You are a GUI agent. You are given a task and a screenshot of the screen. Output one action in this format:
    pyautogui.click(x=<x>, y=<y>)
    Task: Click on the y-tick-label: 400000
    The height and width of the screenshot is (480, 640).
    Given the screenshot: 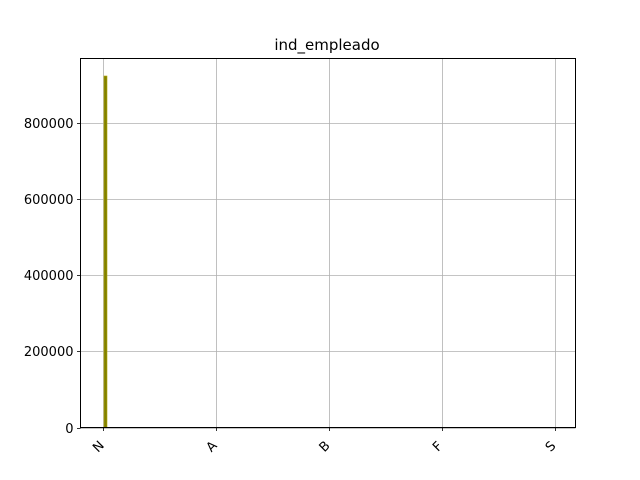 What is the action you would take?
    pyautogui.click(x=49, y=276)
    